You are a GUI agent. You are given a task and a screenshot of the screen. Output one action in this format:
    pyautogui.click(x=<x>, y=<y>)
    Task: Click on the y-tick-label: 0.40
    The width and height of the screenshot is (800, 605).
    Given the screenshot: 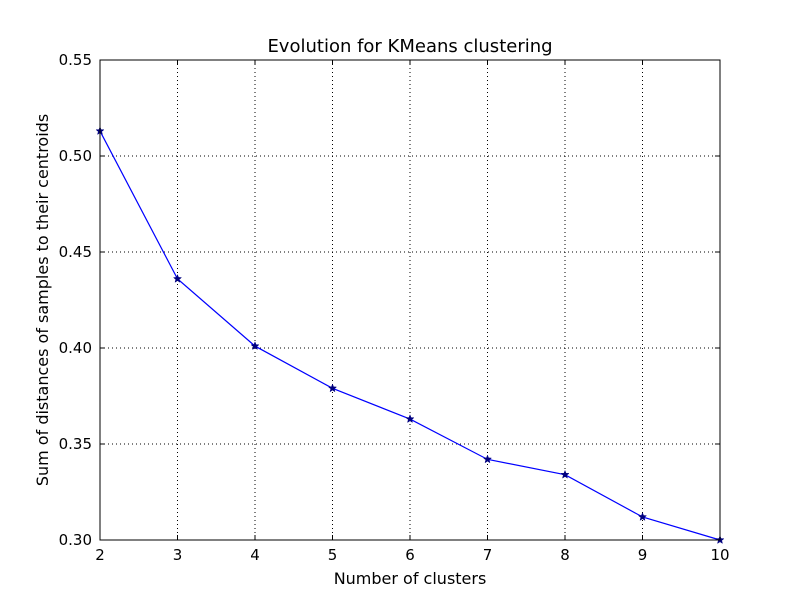 What is the action you would take?
    pyautogui.click(x=75, y=348)
    